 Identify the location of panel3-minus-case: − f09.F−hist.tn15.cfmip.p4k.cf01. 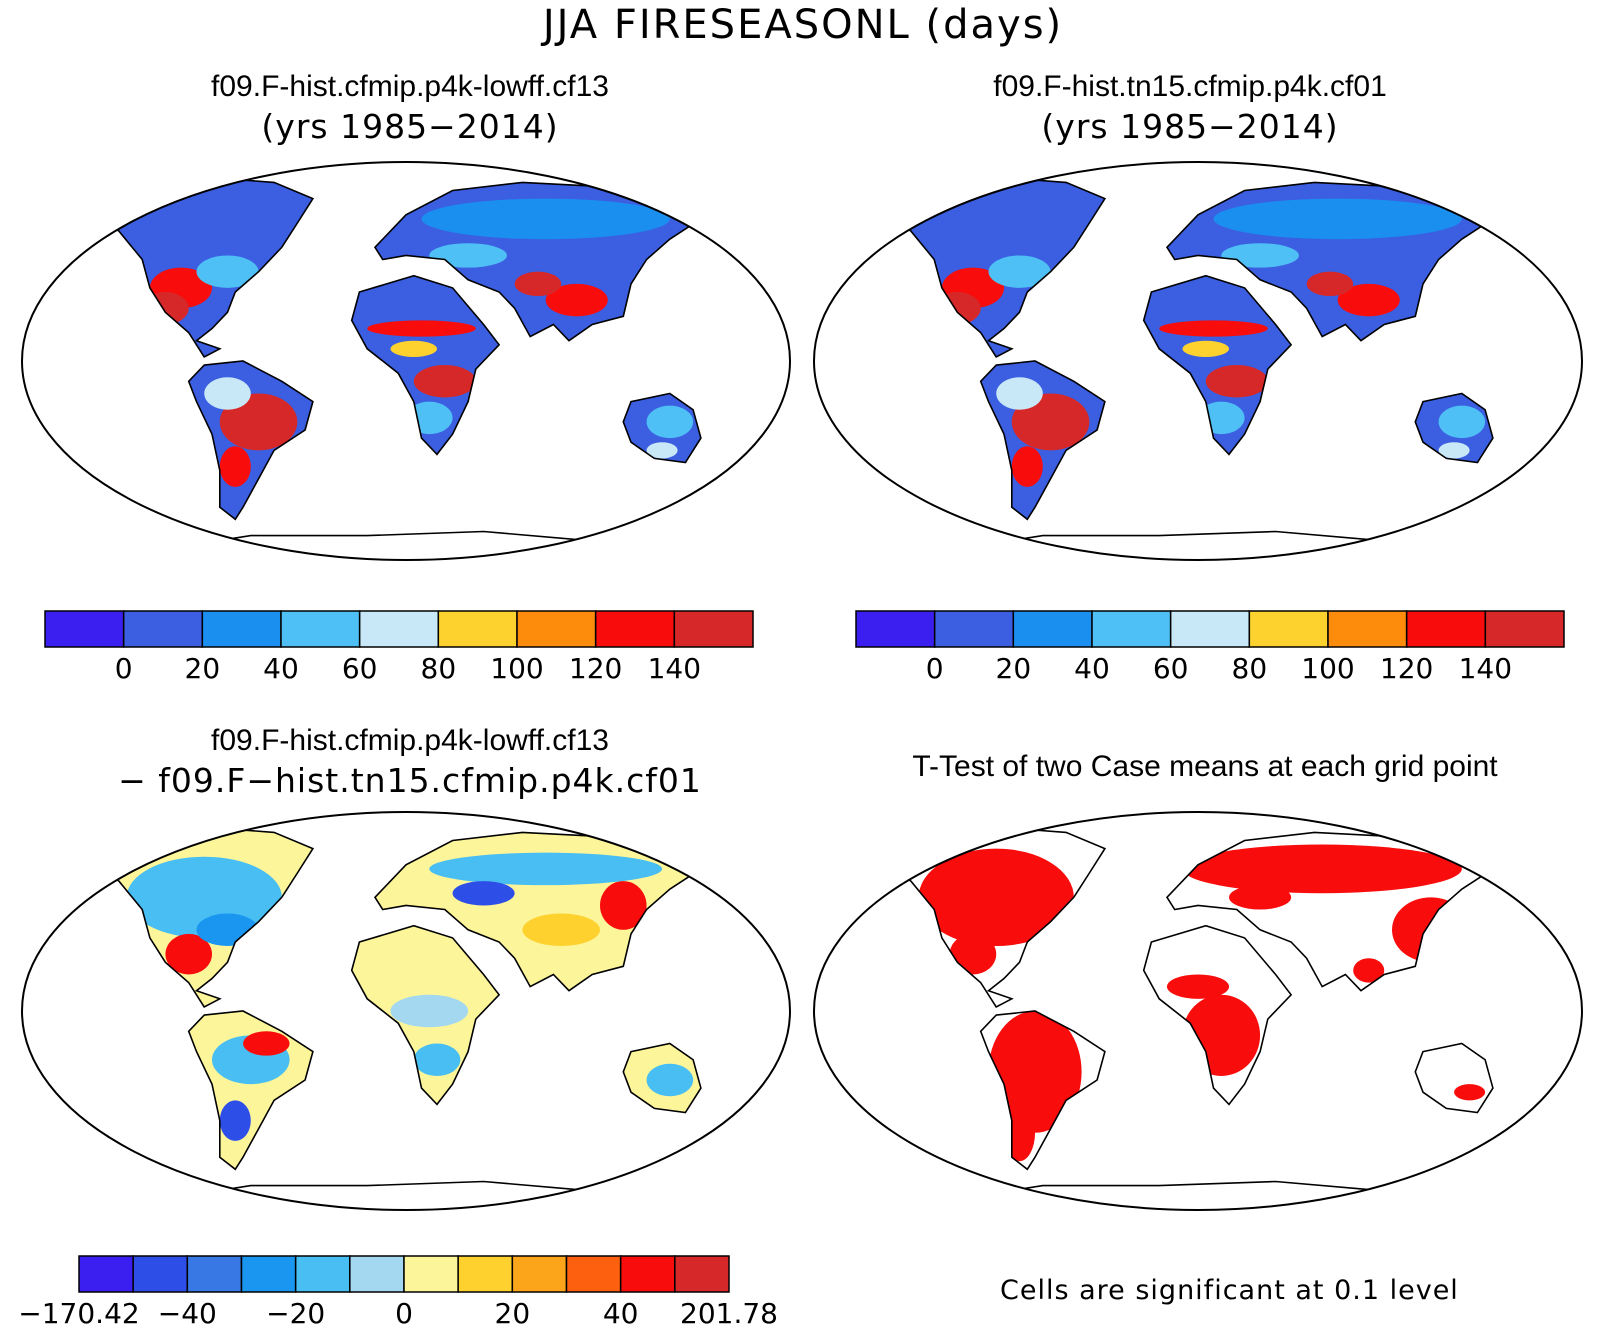
(410, 780).